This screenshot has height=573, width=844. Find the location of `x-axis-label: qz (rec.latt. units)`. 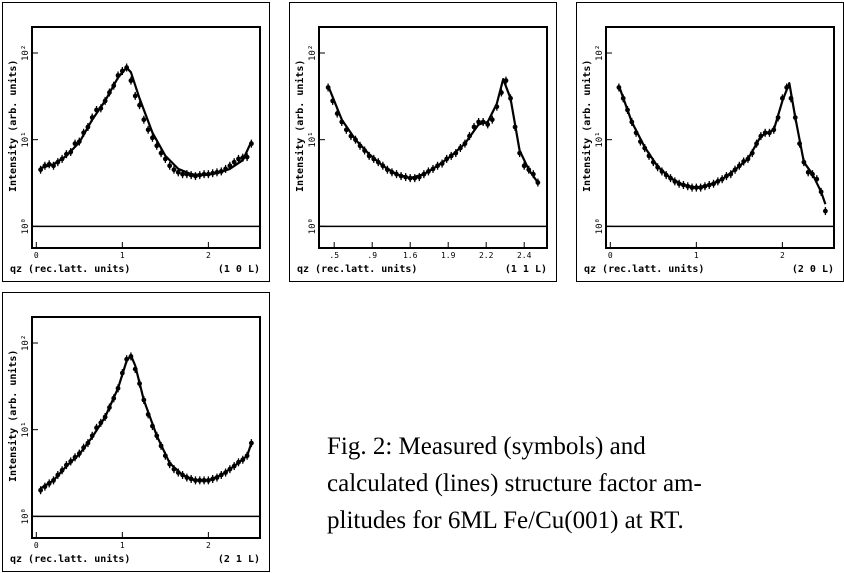

x-axis-label: qz (rec.latt. units) is located at coordinates (70, 269).